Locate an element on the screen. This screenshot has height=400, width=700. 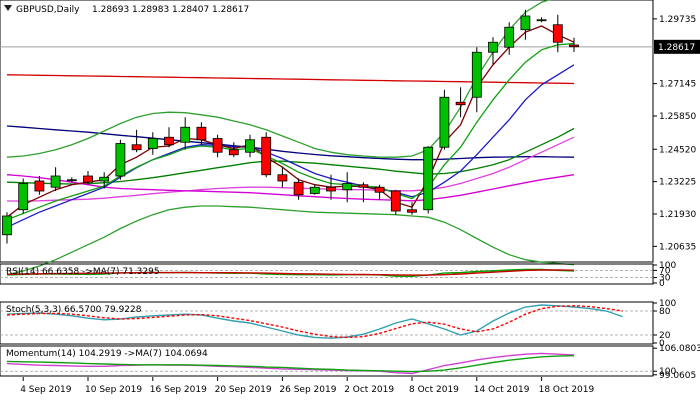
indicator-tick-label: 70 is located at coordinates (665, 271).